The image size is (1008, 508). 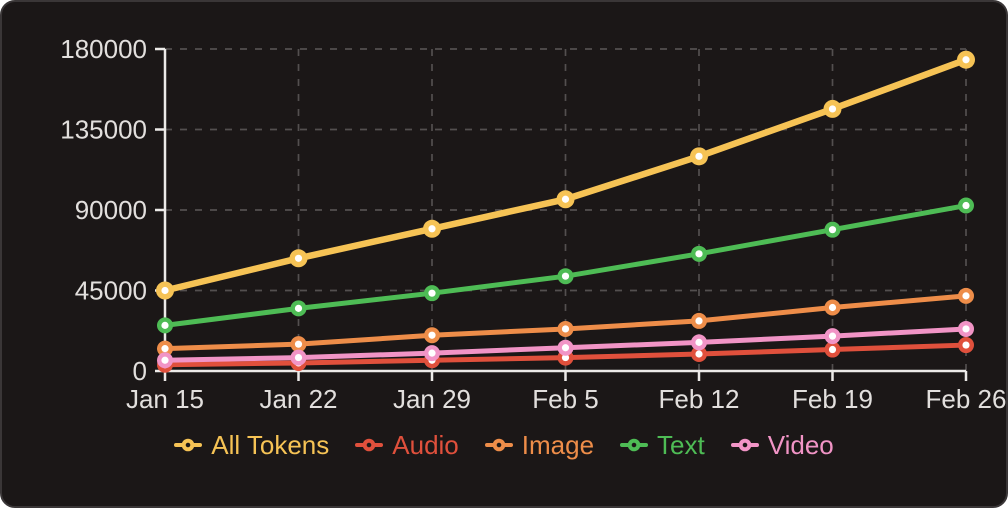 I want to click on x-tick-label: Jan 15, so click(x=165, y=399).